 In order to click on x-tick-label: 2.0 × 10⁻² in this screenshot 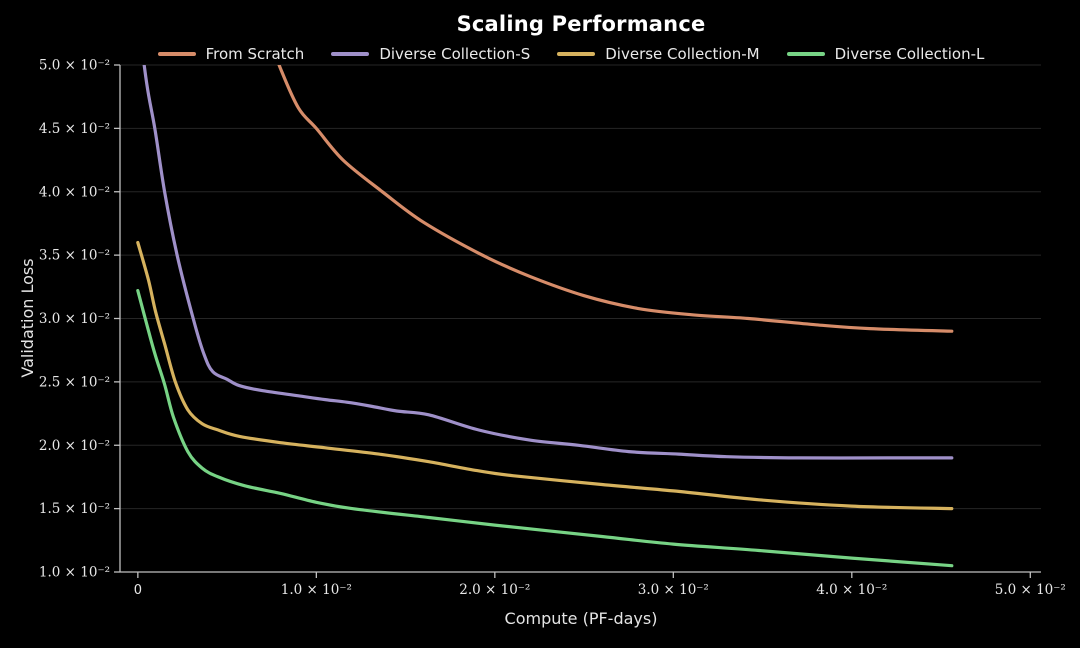, I will do `click(494, 590)`.